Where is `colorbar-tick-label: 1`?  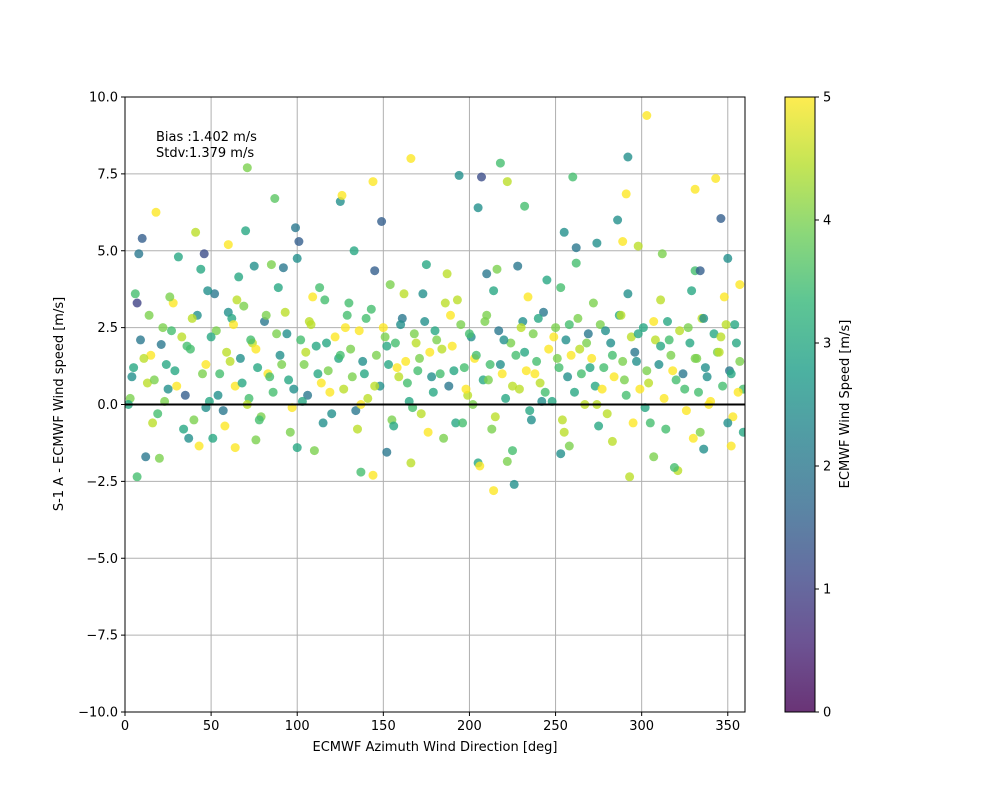
colorbar-tick-label: 1 is located at coordinates (827, 590).